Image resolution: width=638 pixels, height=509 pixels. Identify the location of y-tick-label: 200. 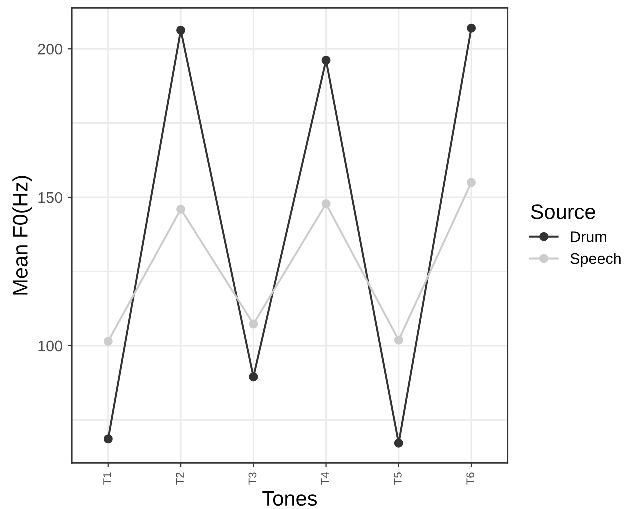
(50, 49).